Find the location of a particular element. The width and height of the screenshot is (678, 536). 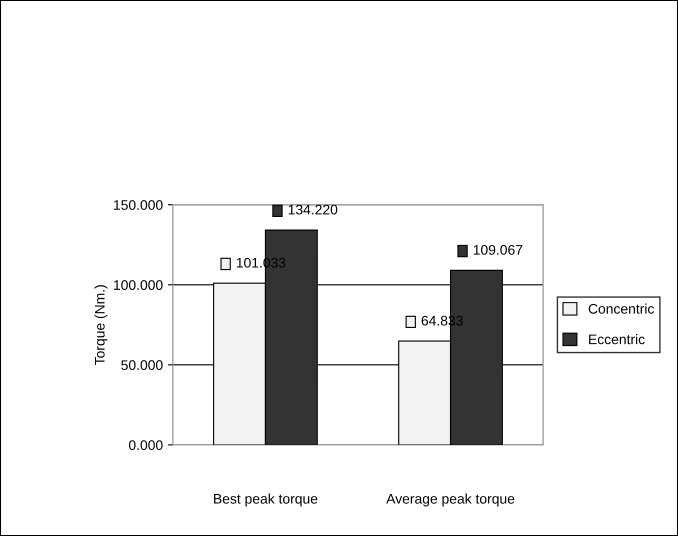

y-tick-label: 100.000 is located at coordinates (138, 285).